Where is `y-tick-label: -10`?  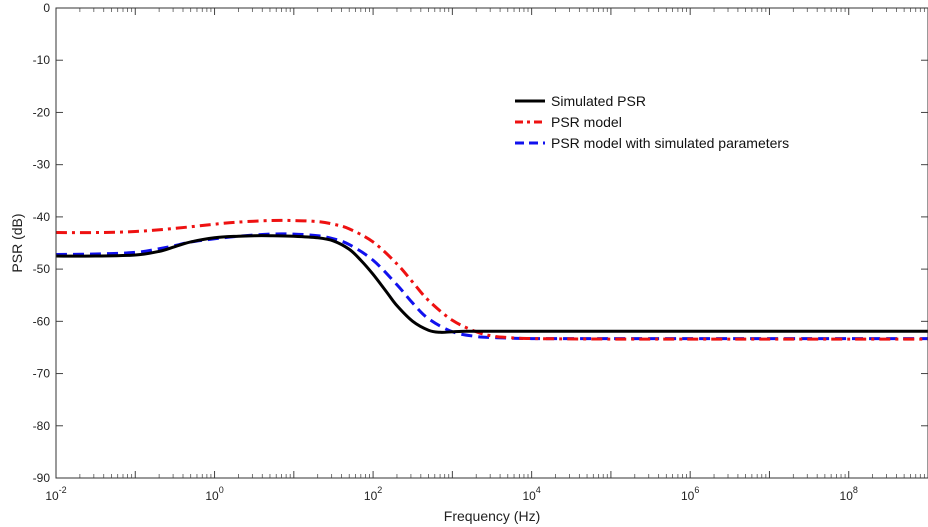 y-tick-label: -10 is located at coordinates (42, 60).